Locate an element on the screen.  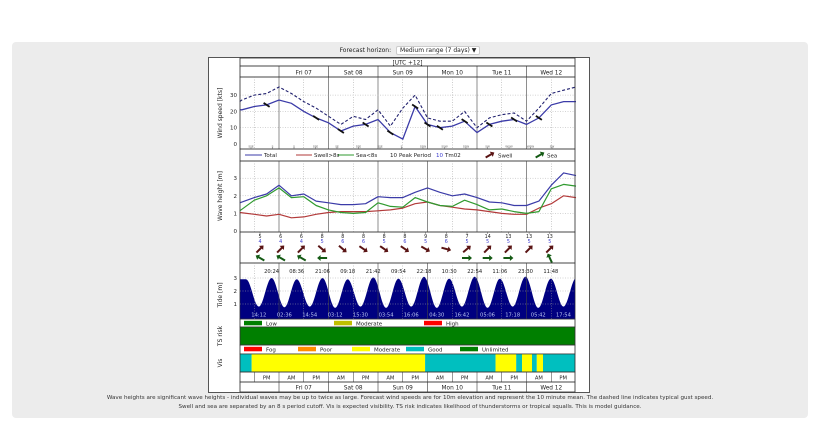
high-tide-time: 22:18 is located at coordinates (424, 272).